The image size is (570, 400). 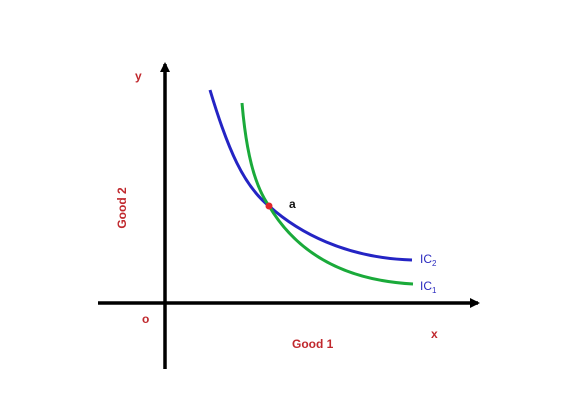 What do you see at coordinates (292, 204) in the screenshot?
I see `point-a-label: a` at bounding box center [292, 204].